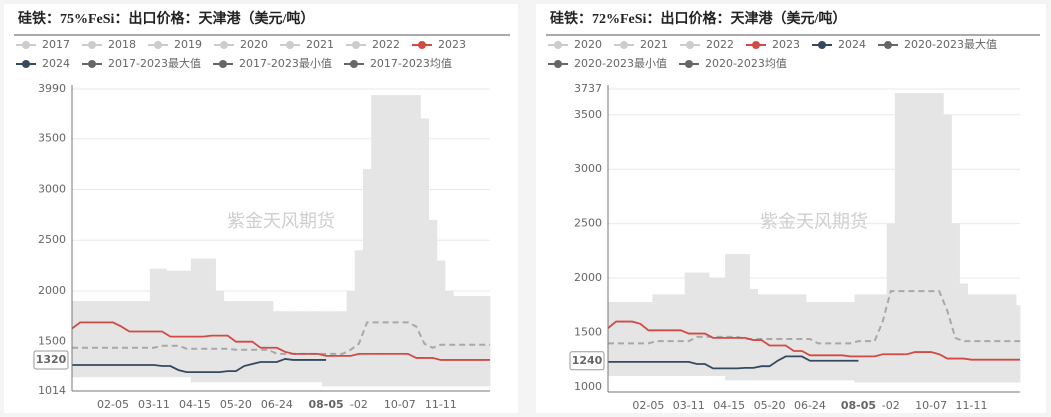 This screenshot has height=417, width=1051. What do you see at coordinates (285, 63) in the screenshot?
I see `legend-label: 2017-2023最小值` at bounding box center [285, 63].